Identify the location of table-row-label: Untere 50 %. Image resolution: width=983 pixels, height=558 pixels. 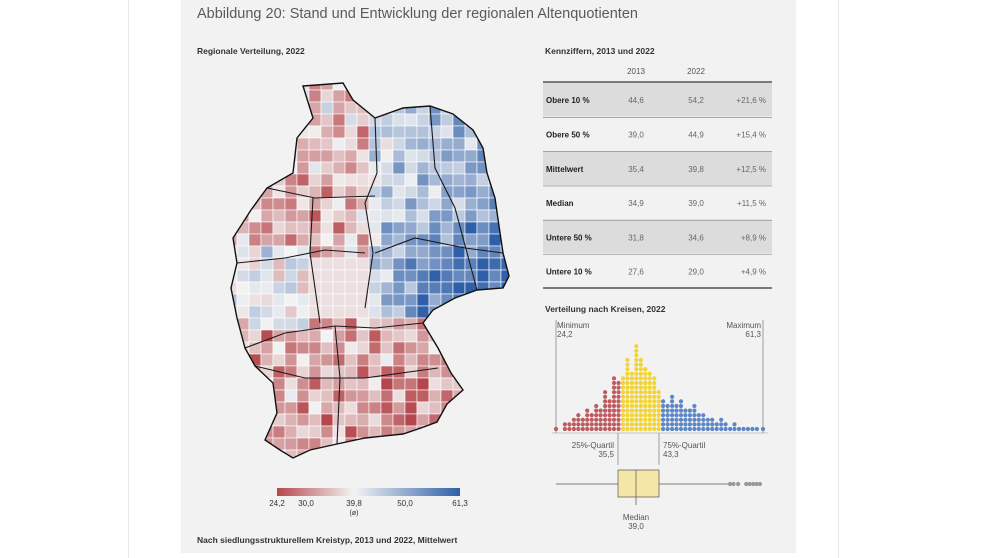
(569, 237).